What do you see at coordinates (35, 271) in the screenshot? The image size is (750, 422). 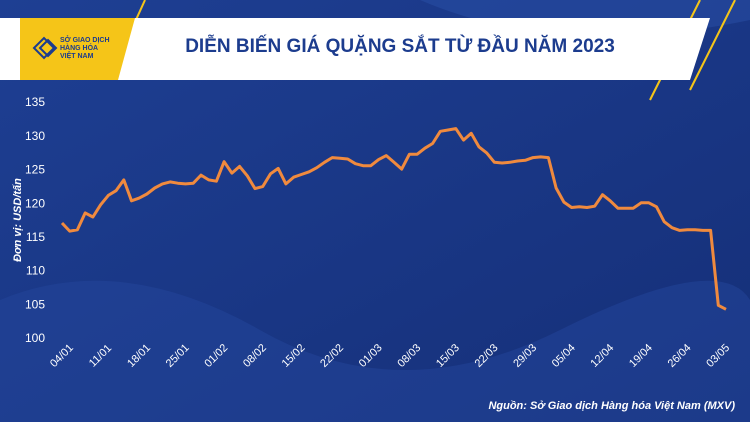 I see `y-tick-label: 110` at bounding box center [35, 271].